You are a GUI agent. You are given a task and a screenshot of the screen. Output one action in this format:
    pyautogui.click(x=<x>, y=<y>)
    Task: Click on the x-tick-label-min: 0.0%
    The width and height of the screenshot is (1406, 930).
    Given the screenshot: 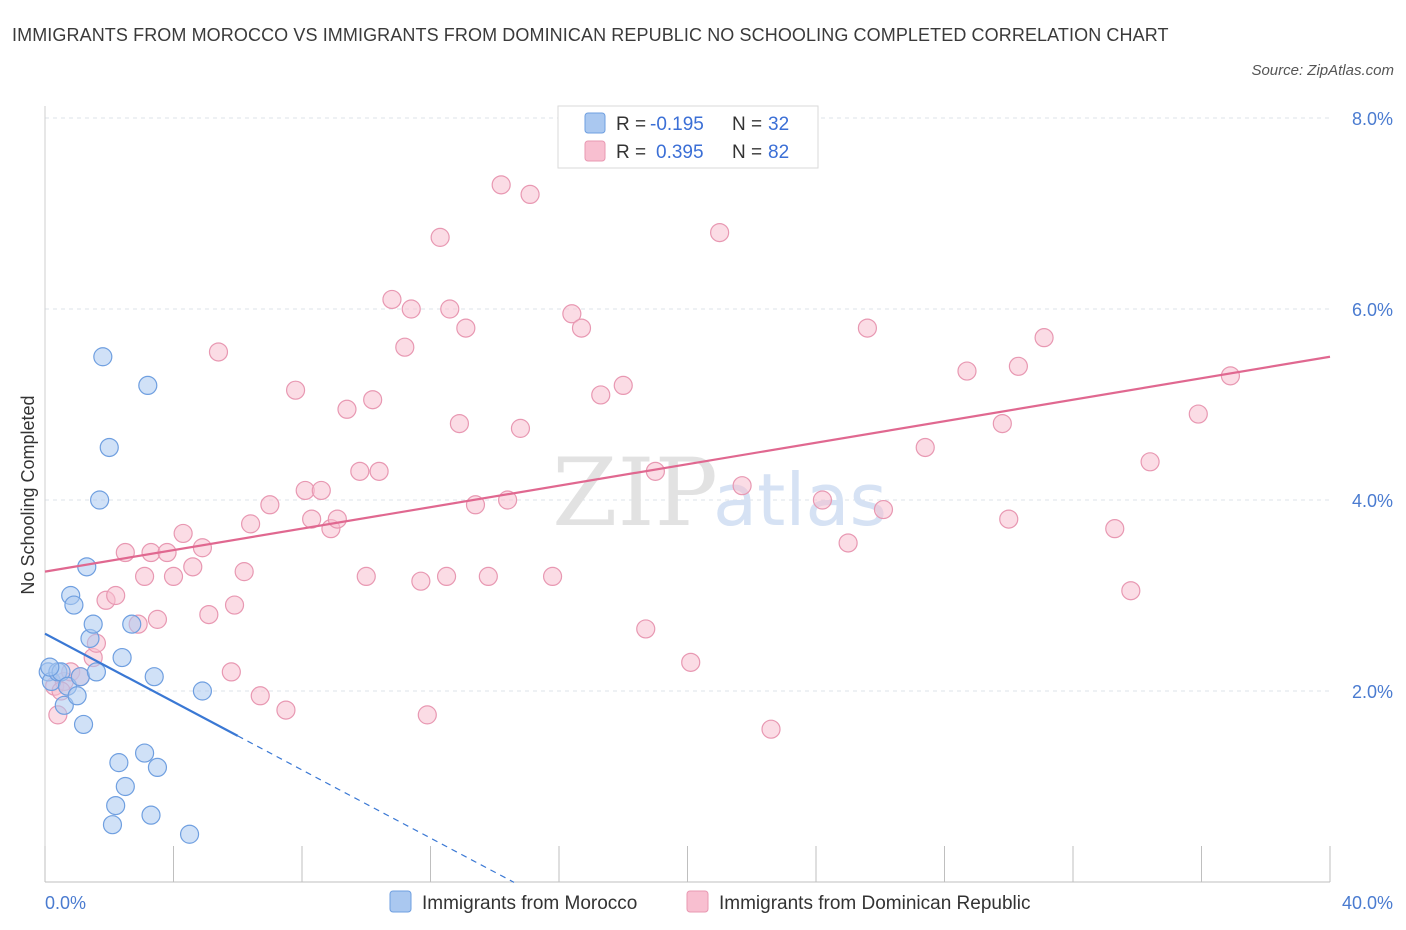 What is the action you would take?
    pyautogui.click(x=65, y=903)
    